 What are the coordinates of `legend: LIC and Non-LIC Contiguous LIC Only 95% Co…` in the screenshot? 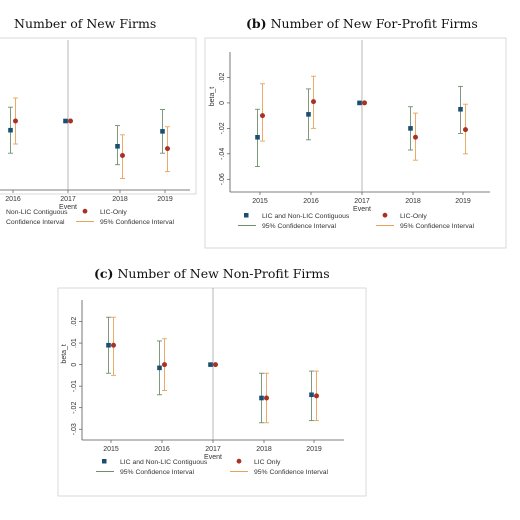 It's located at (212, 467).